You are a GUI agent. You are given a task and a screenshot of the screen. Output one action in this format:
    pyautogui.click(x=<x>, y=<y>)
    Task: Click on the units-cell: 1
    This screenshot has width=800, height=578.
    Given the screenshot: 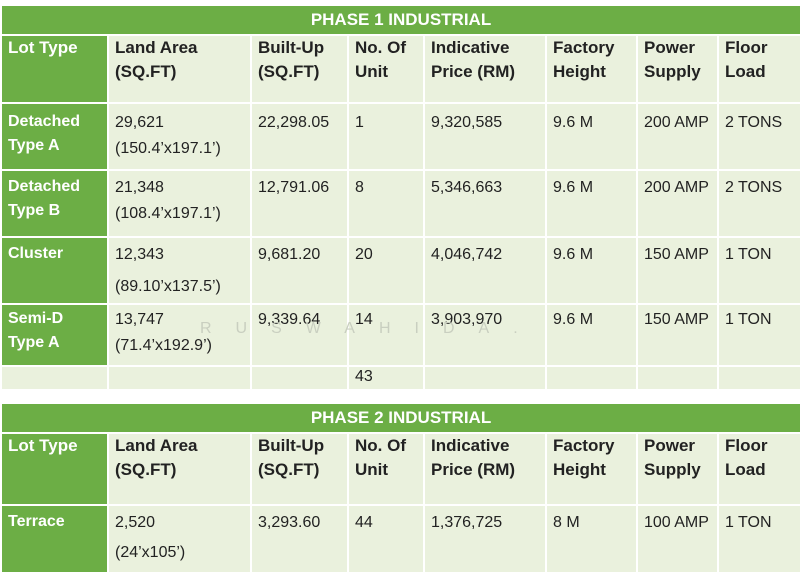 What is the action you would take?
    pyautogui.click(x=386, y=136)
    